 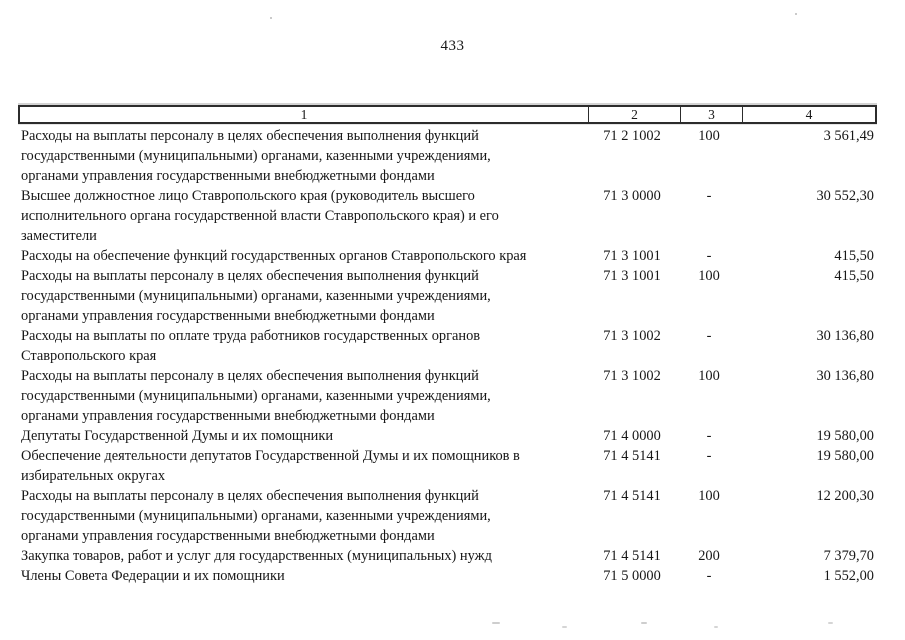 I want to click on header-cell-3: 3, so click(x=711, y=114).